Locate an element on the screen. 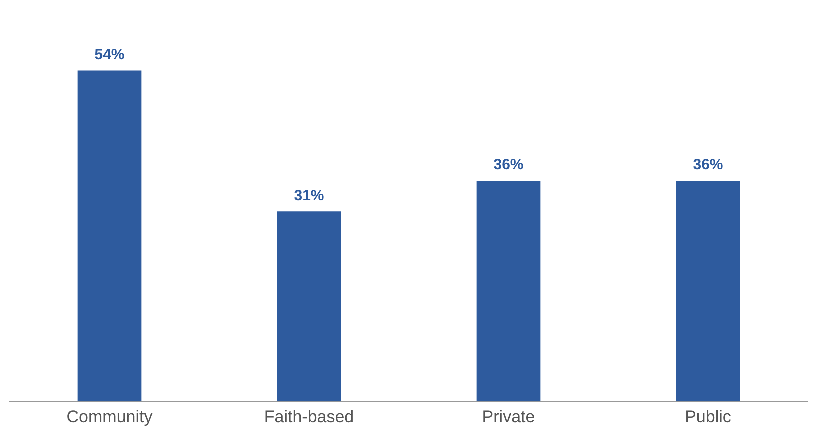 This screenshot has height=434, width=818. data-label: 54% is located at coordinates (109, 55).